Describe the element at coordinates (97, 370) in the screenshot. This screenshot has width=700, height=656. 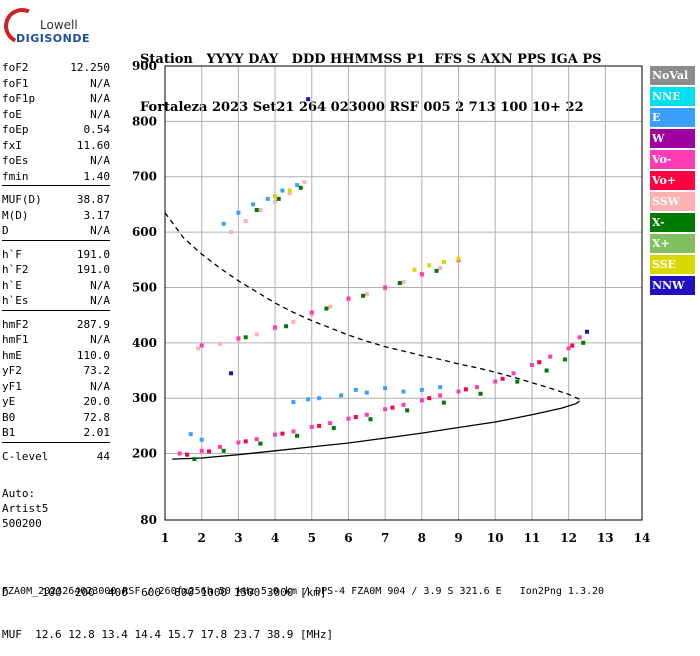
I see `param-value: 73.2` at that location.